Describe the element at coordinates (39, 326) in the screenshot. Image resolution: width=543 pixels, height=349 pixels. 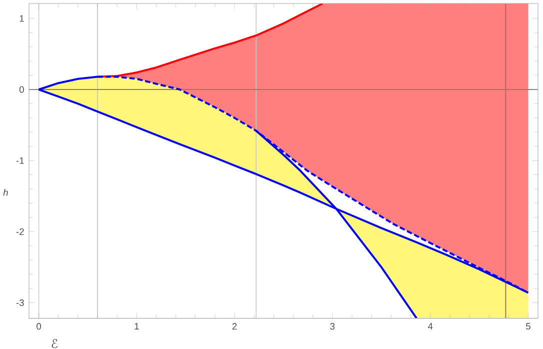
I see `x-tick-label: 0` at that location.